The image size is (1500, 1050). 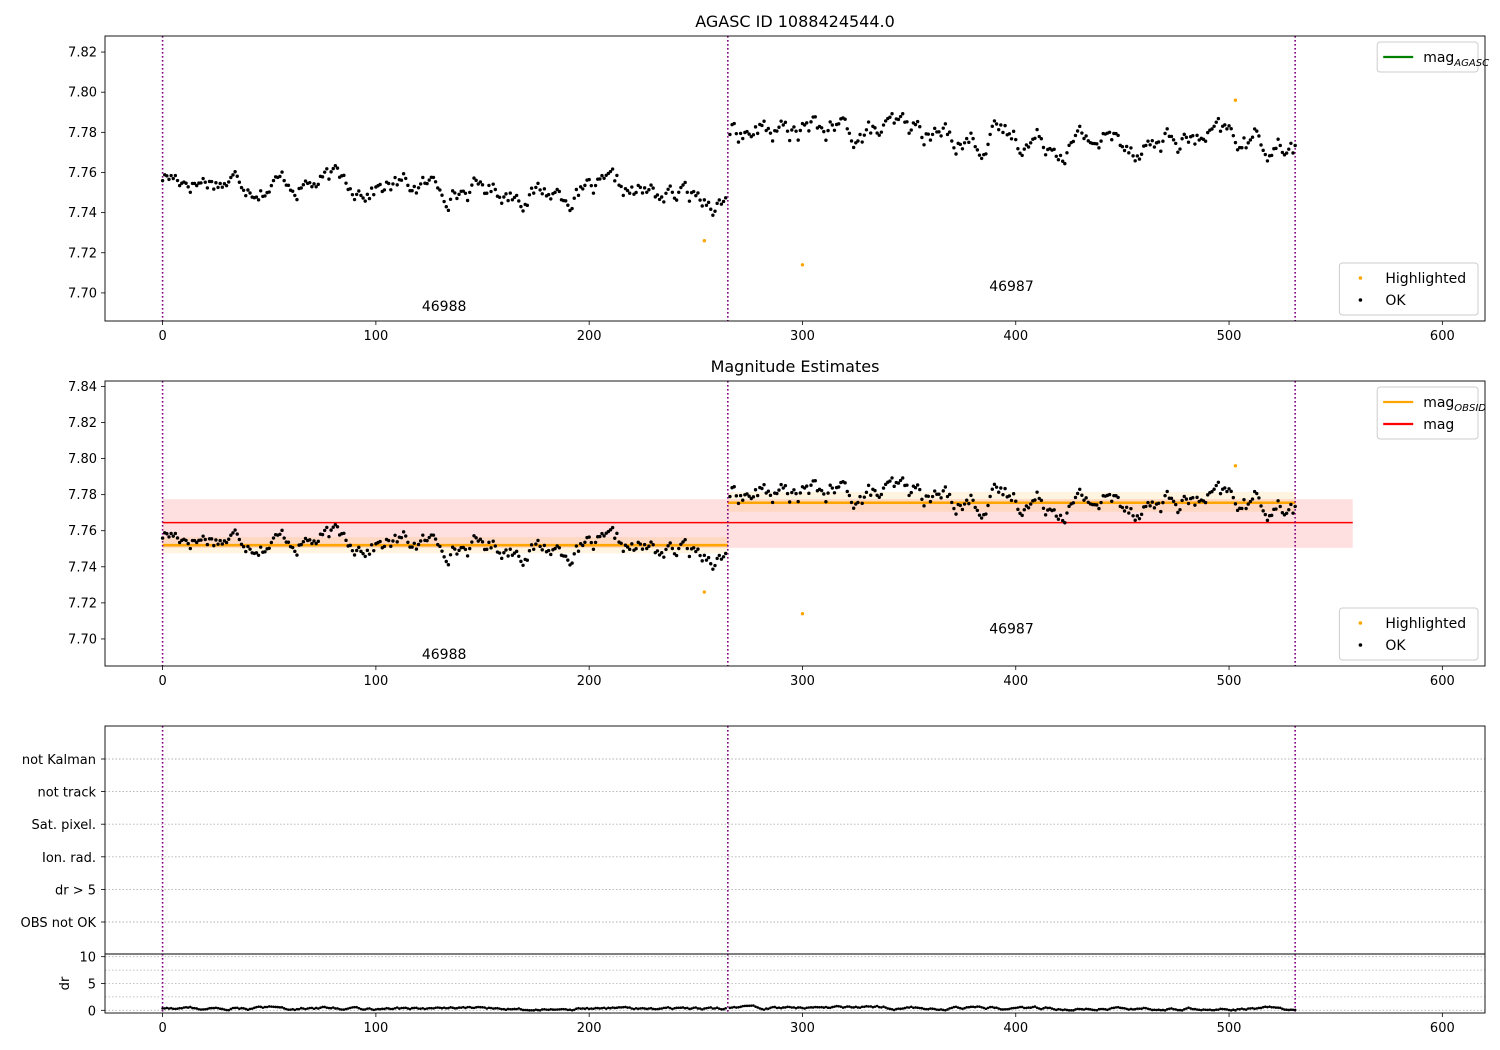 What do you see at coordinates (444, 307) in the screenshot?
I see `obsid-label: 46988` at bounding box center [444, 307].